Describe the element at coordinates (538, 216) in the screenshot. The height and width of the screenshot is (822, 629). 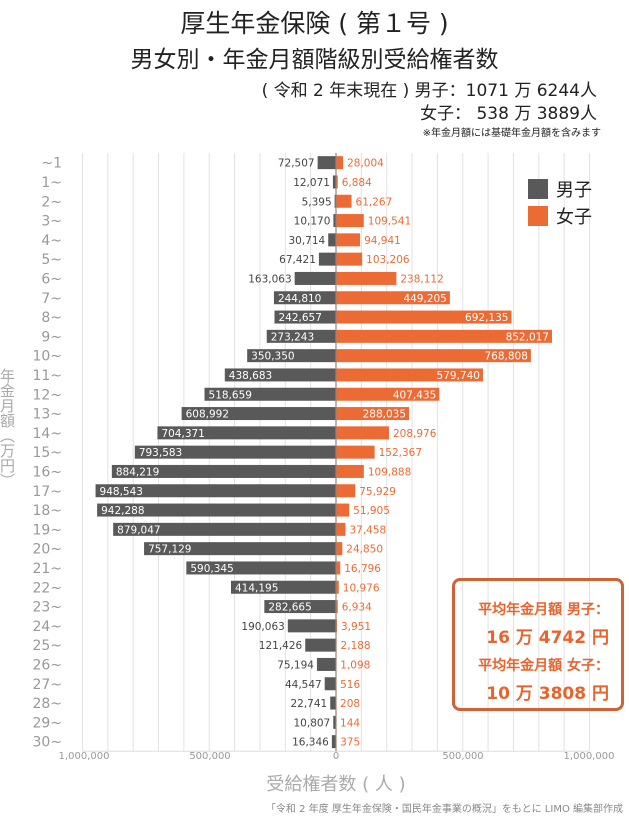
I see `legend-swatch-female` at that location.